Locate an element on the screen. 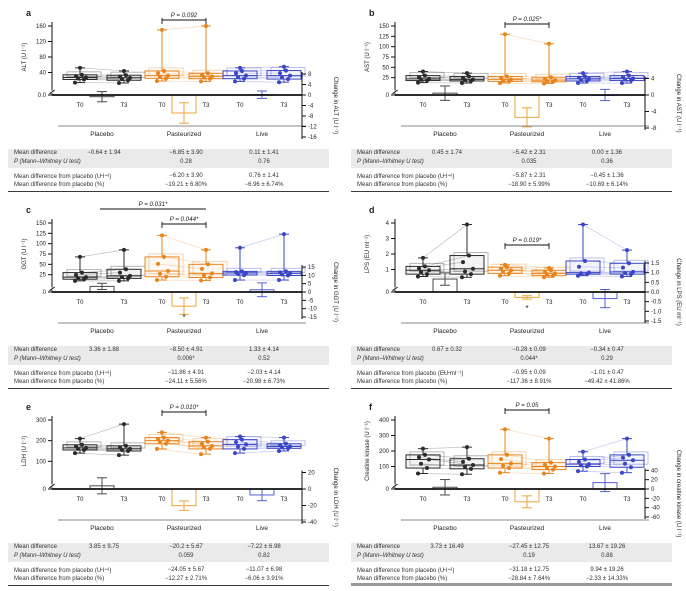 The height and width of the screenshot is (591, 686). change-bar-pasteurized is located at coordinates (184, 499).